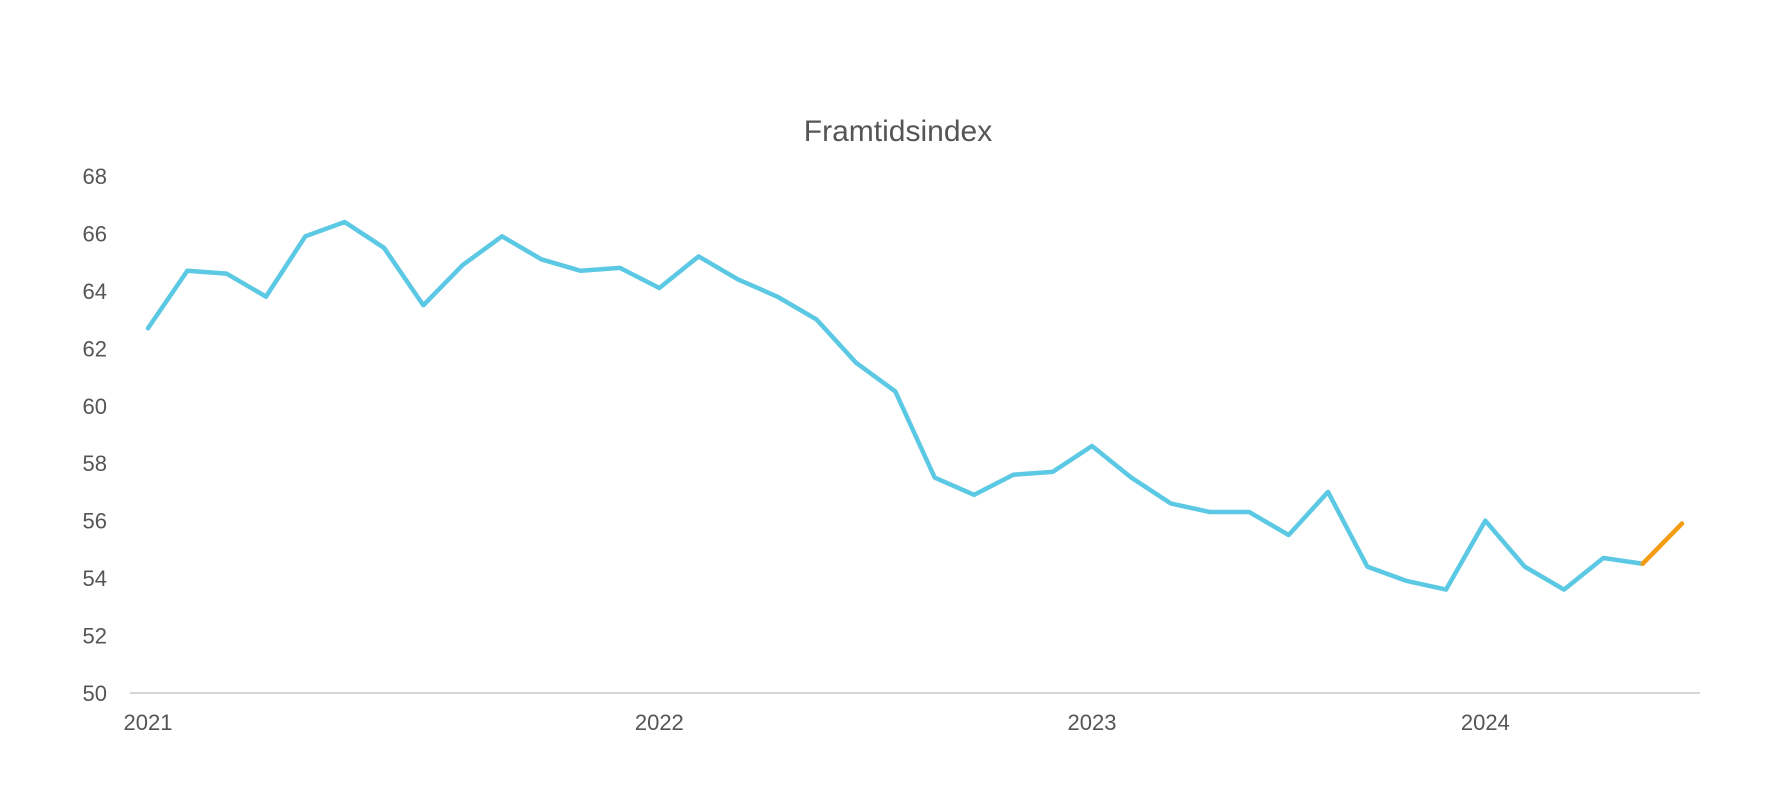 The height and width of the screenshot is (810, 1775). Describe the element at coordinates (659, 722) in the screenshot. I see `x-tick-label: 2022` at that location.